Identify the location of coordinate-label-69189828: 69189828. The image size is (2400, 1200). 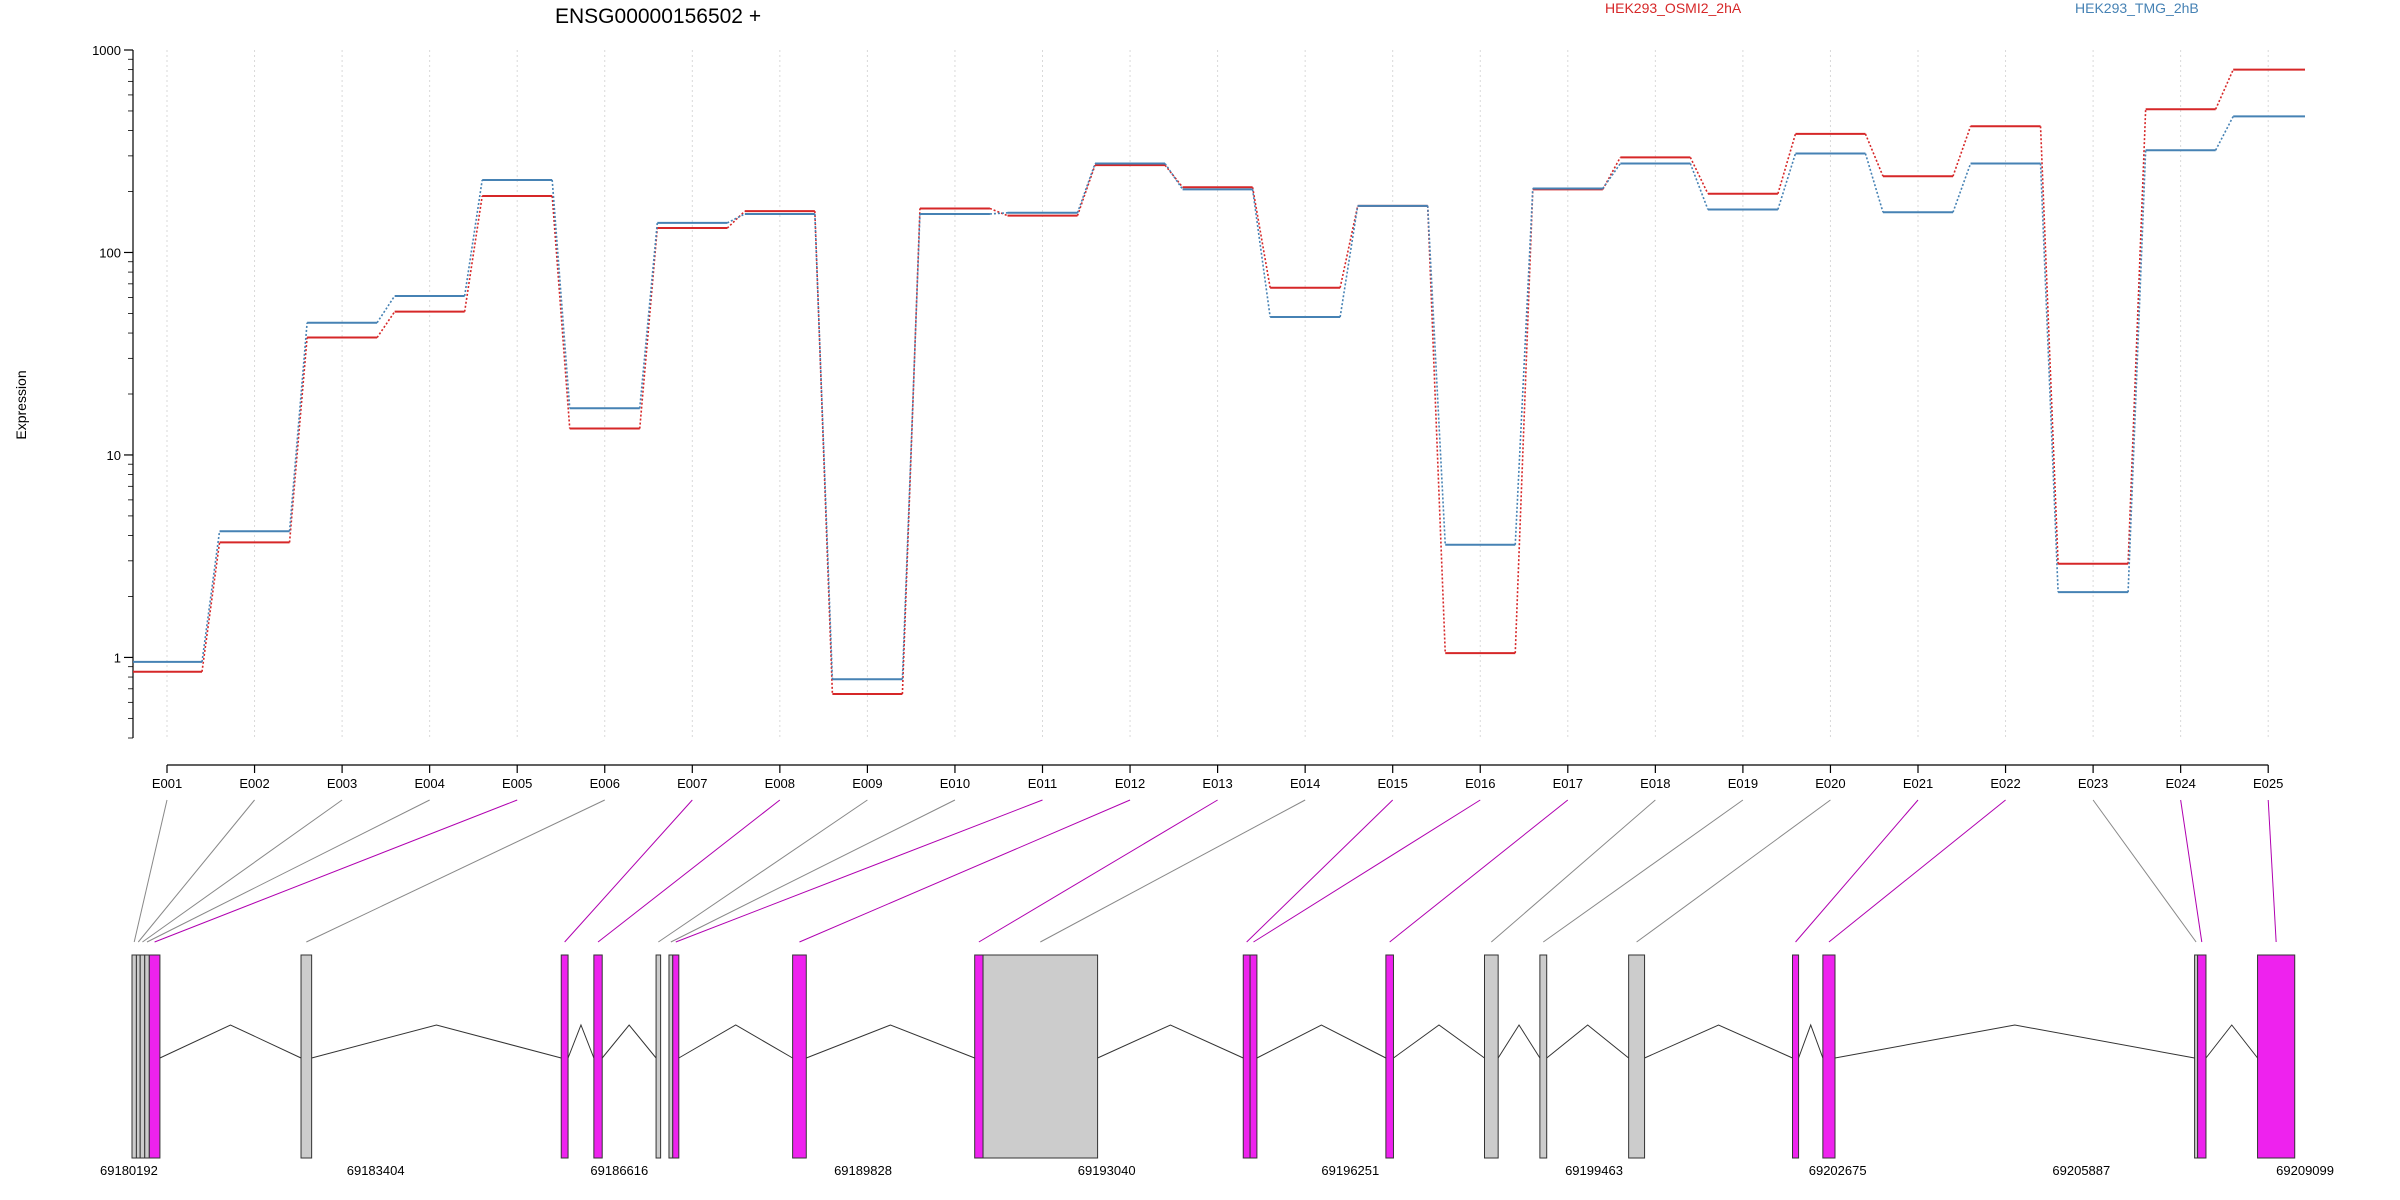
(863, 1170).